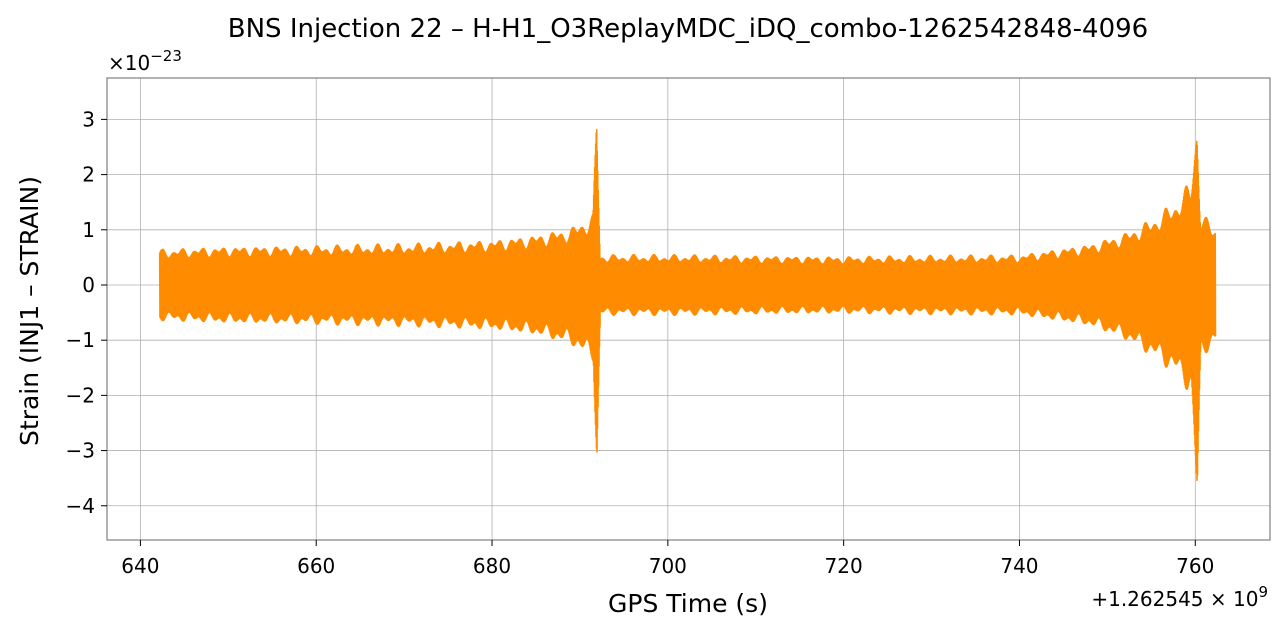 The image size is (1284, 633). What do you see at coordinates (88, 119) in the screenshot?
I see `y-tick-label: 3` at bounding box center [88, 119].